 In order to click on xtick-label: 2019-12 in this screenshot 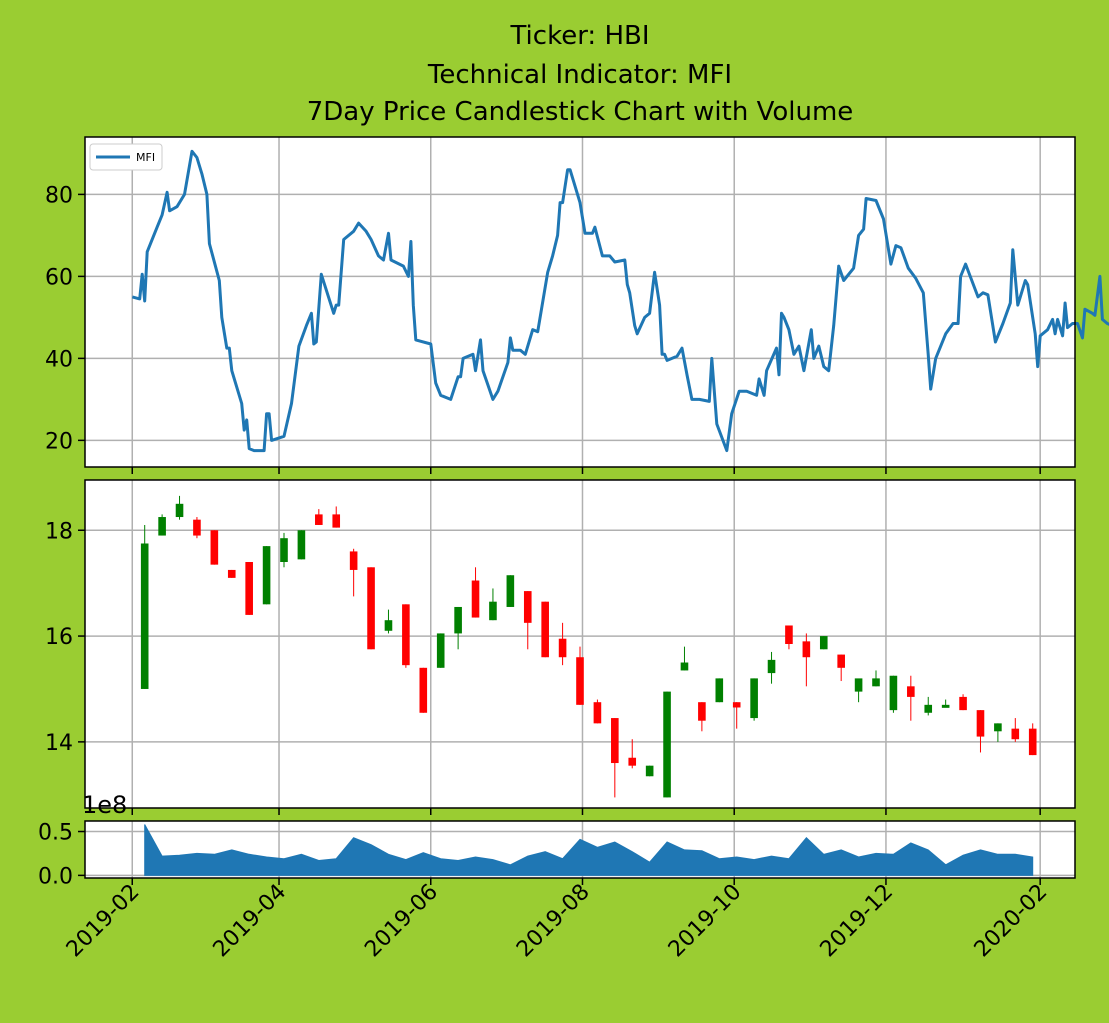, I will do `click(857, 921)`.